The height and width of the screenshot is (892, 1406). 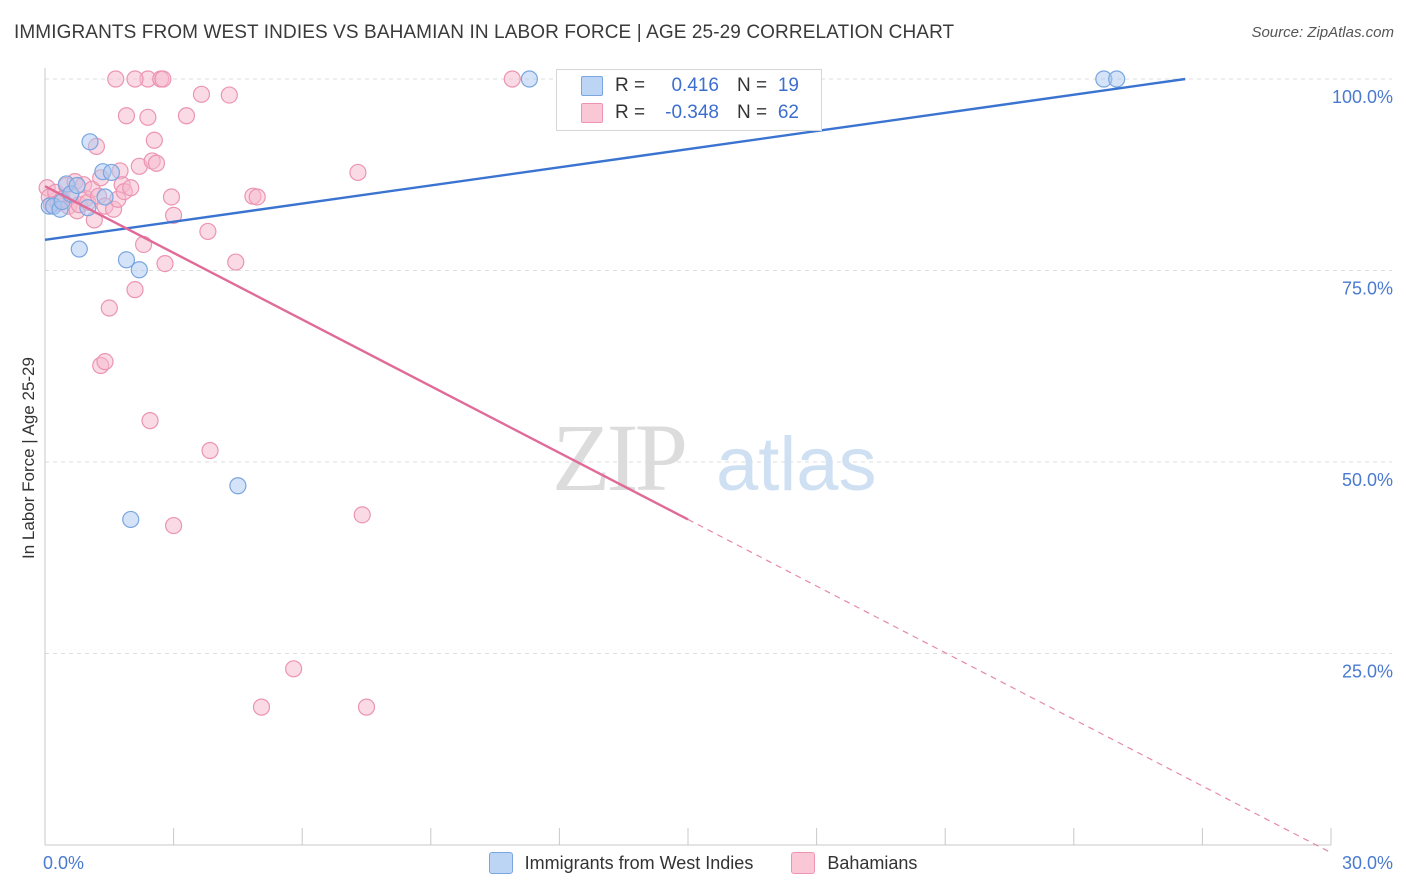 What do you see at coordinates (1367, 289) in the screenshot?
I see `y-tick-label: 75.0%` at bounding box center [1367, 289].